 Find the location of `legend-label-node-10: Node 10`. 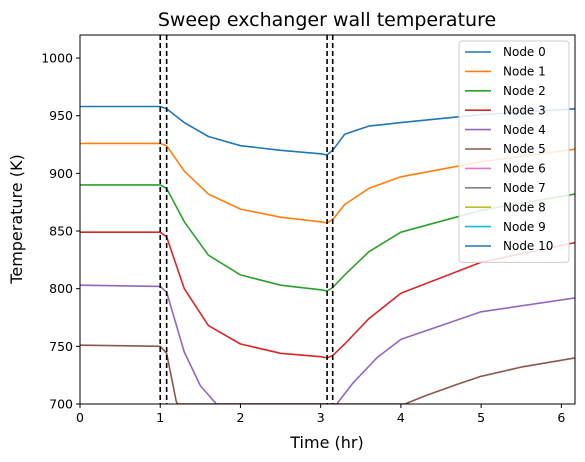

legend-label-node-10: Node 10 is located at coordinates (528, 246).